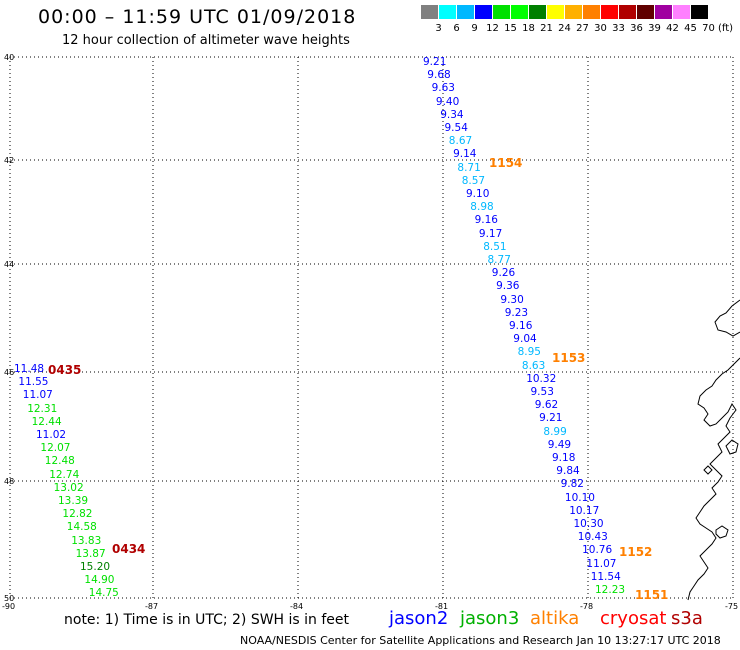 This screenshot has height=650, width=740. Describe the element at coordinates (197, 17) in the screenshot. I see `page-title: 00:00 – 11:59 UTC 01/09/2018` at that location.